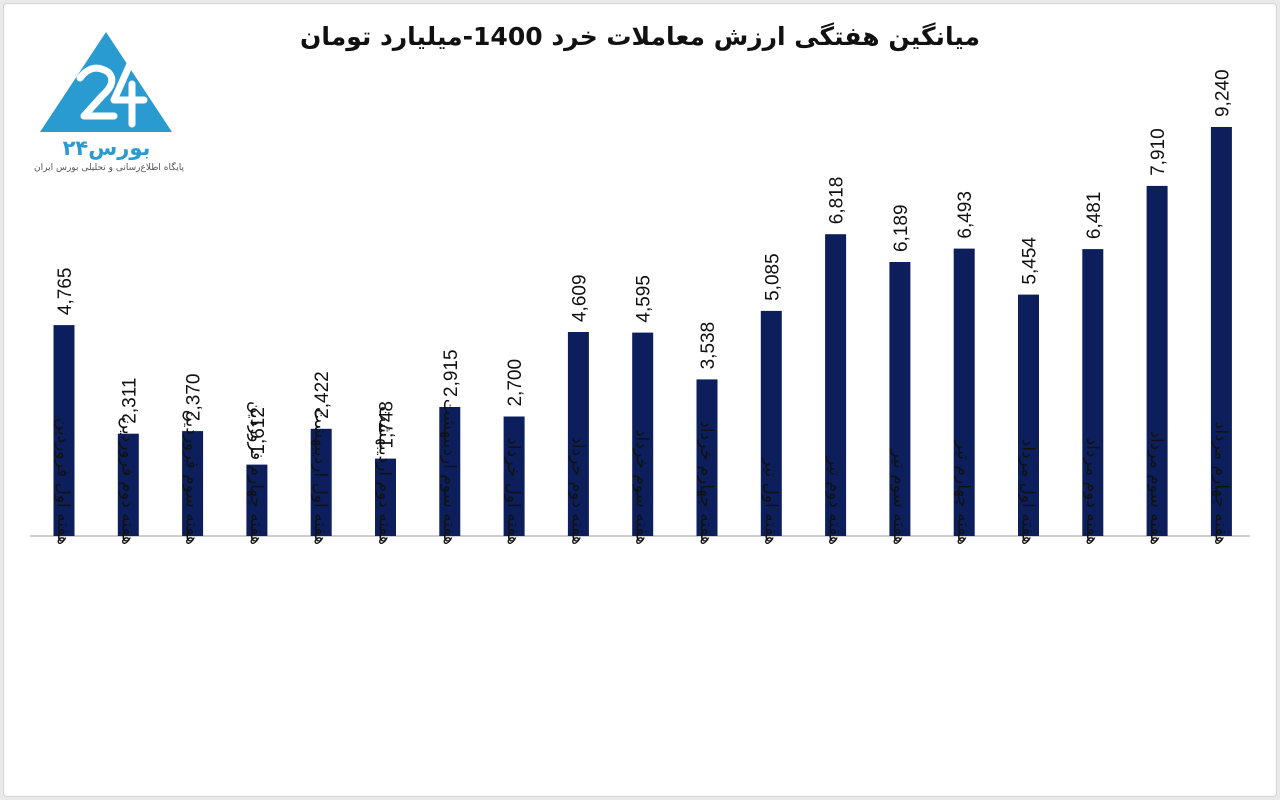 The image size is (1280, 800). What do you see at coordinates (1156, 487) in the screenshot?
I see `category-label: هفته سوم مرداد` at bounding box center [1156, 487].